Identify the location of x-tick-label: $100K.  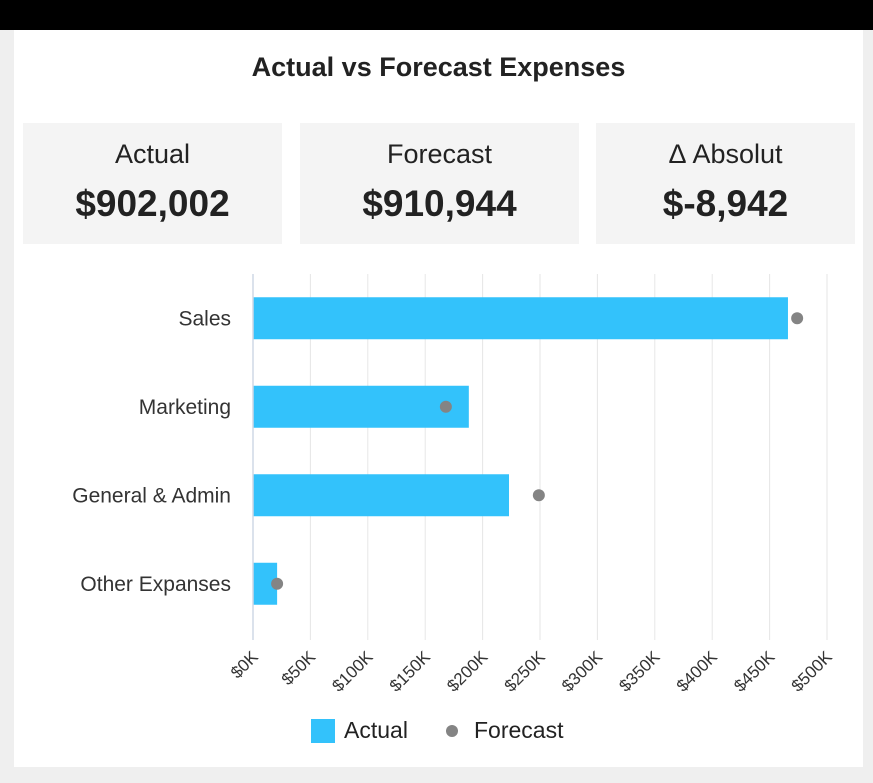
(352, 671).